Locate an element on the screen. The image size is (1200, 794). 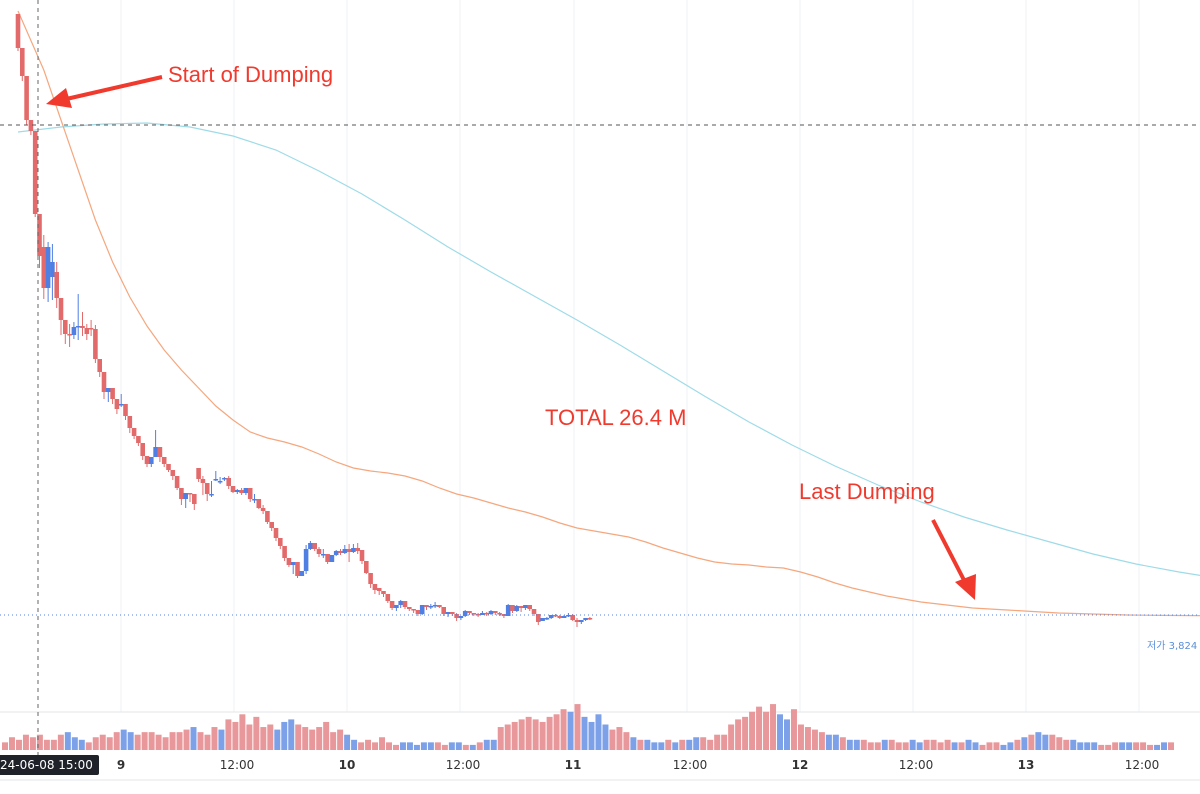
x-tick-label: 12:00 is located at coordinates (916, 765).